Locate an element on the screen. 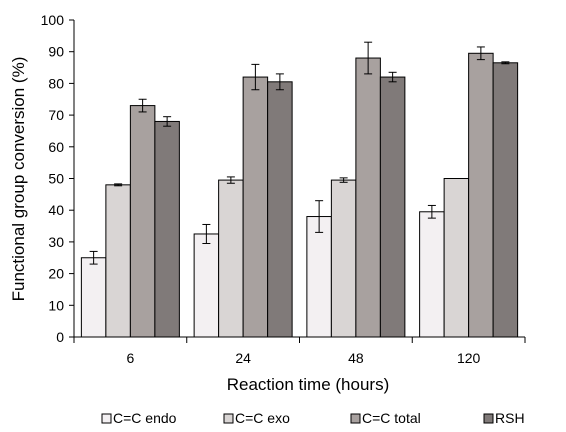 Image resolution: width=566 pixels, height=432 pixels. y-tick-label: 50 is located at coordinates (56, 179).